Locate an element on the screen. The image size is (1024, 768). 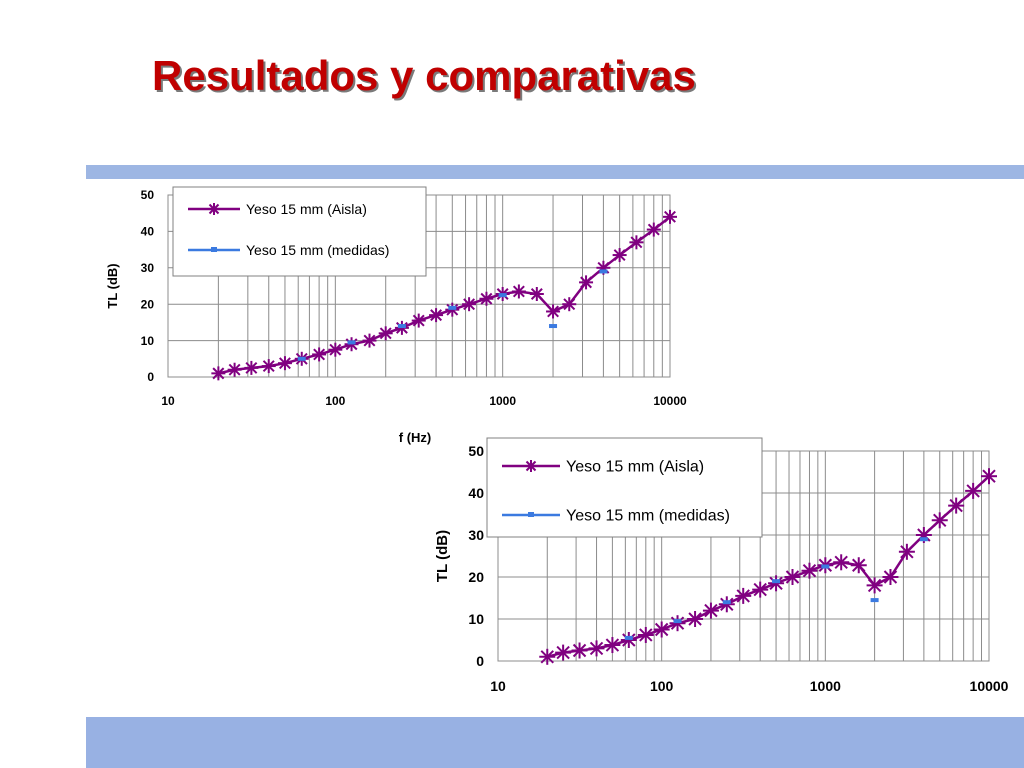
decorative-band-top is located at coordinates (555, 172).